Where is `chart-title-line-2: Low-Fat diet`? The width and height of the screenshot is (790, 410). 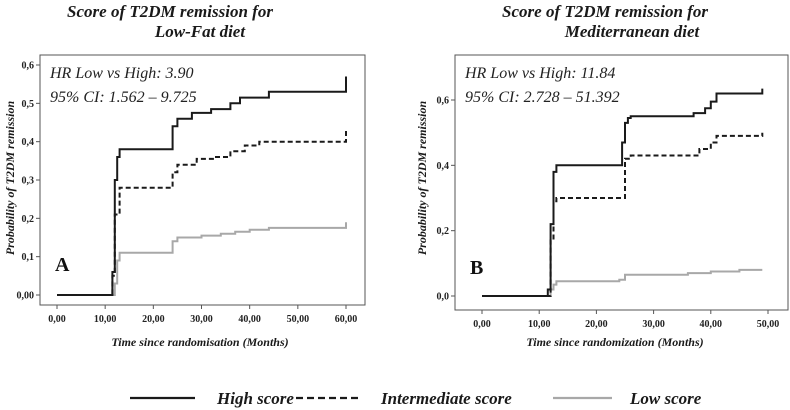
chart-title-line-2: Low-Fat diet is located at coordinates (200, 31).